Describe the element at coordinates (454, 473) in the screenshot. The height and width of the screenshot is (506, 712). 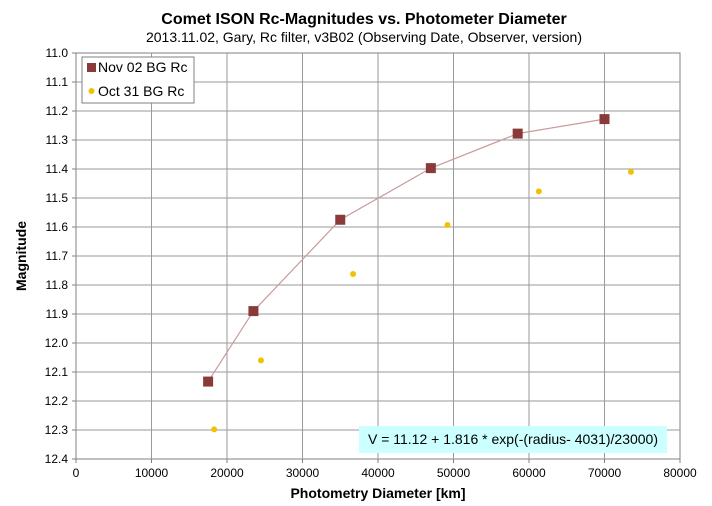
I see `x-tick-label: 50000` at that location.